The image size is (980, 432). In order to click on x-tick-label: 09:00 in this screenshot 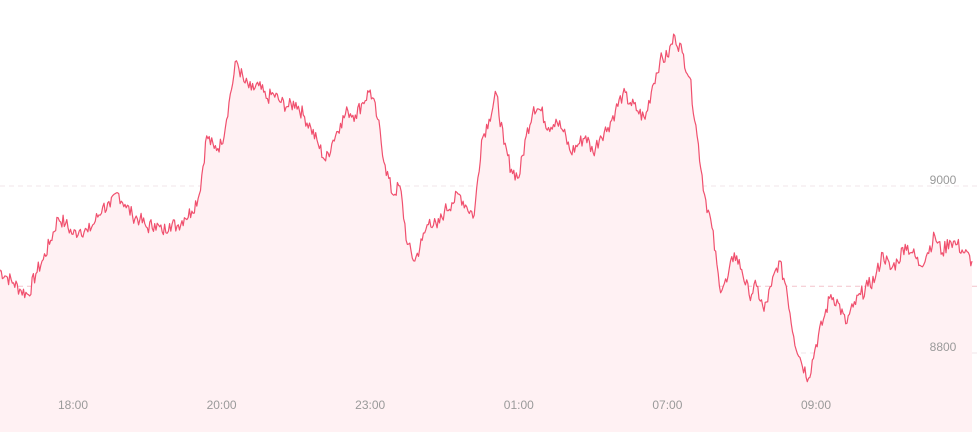, I will do `click(816, 405)`.